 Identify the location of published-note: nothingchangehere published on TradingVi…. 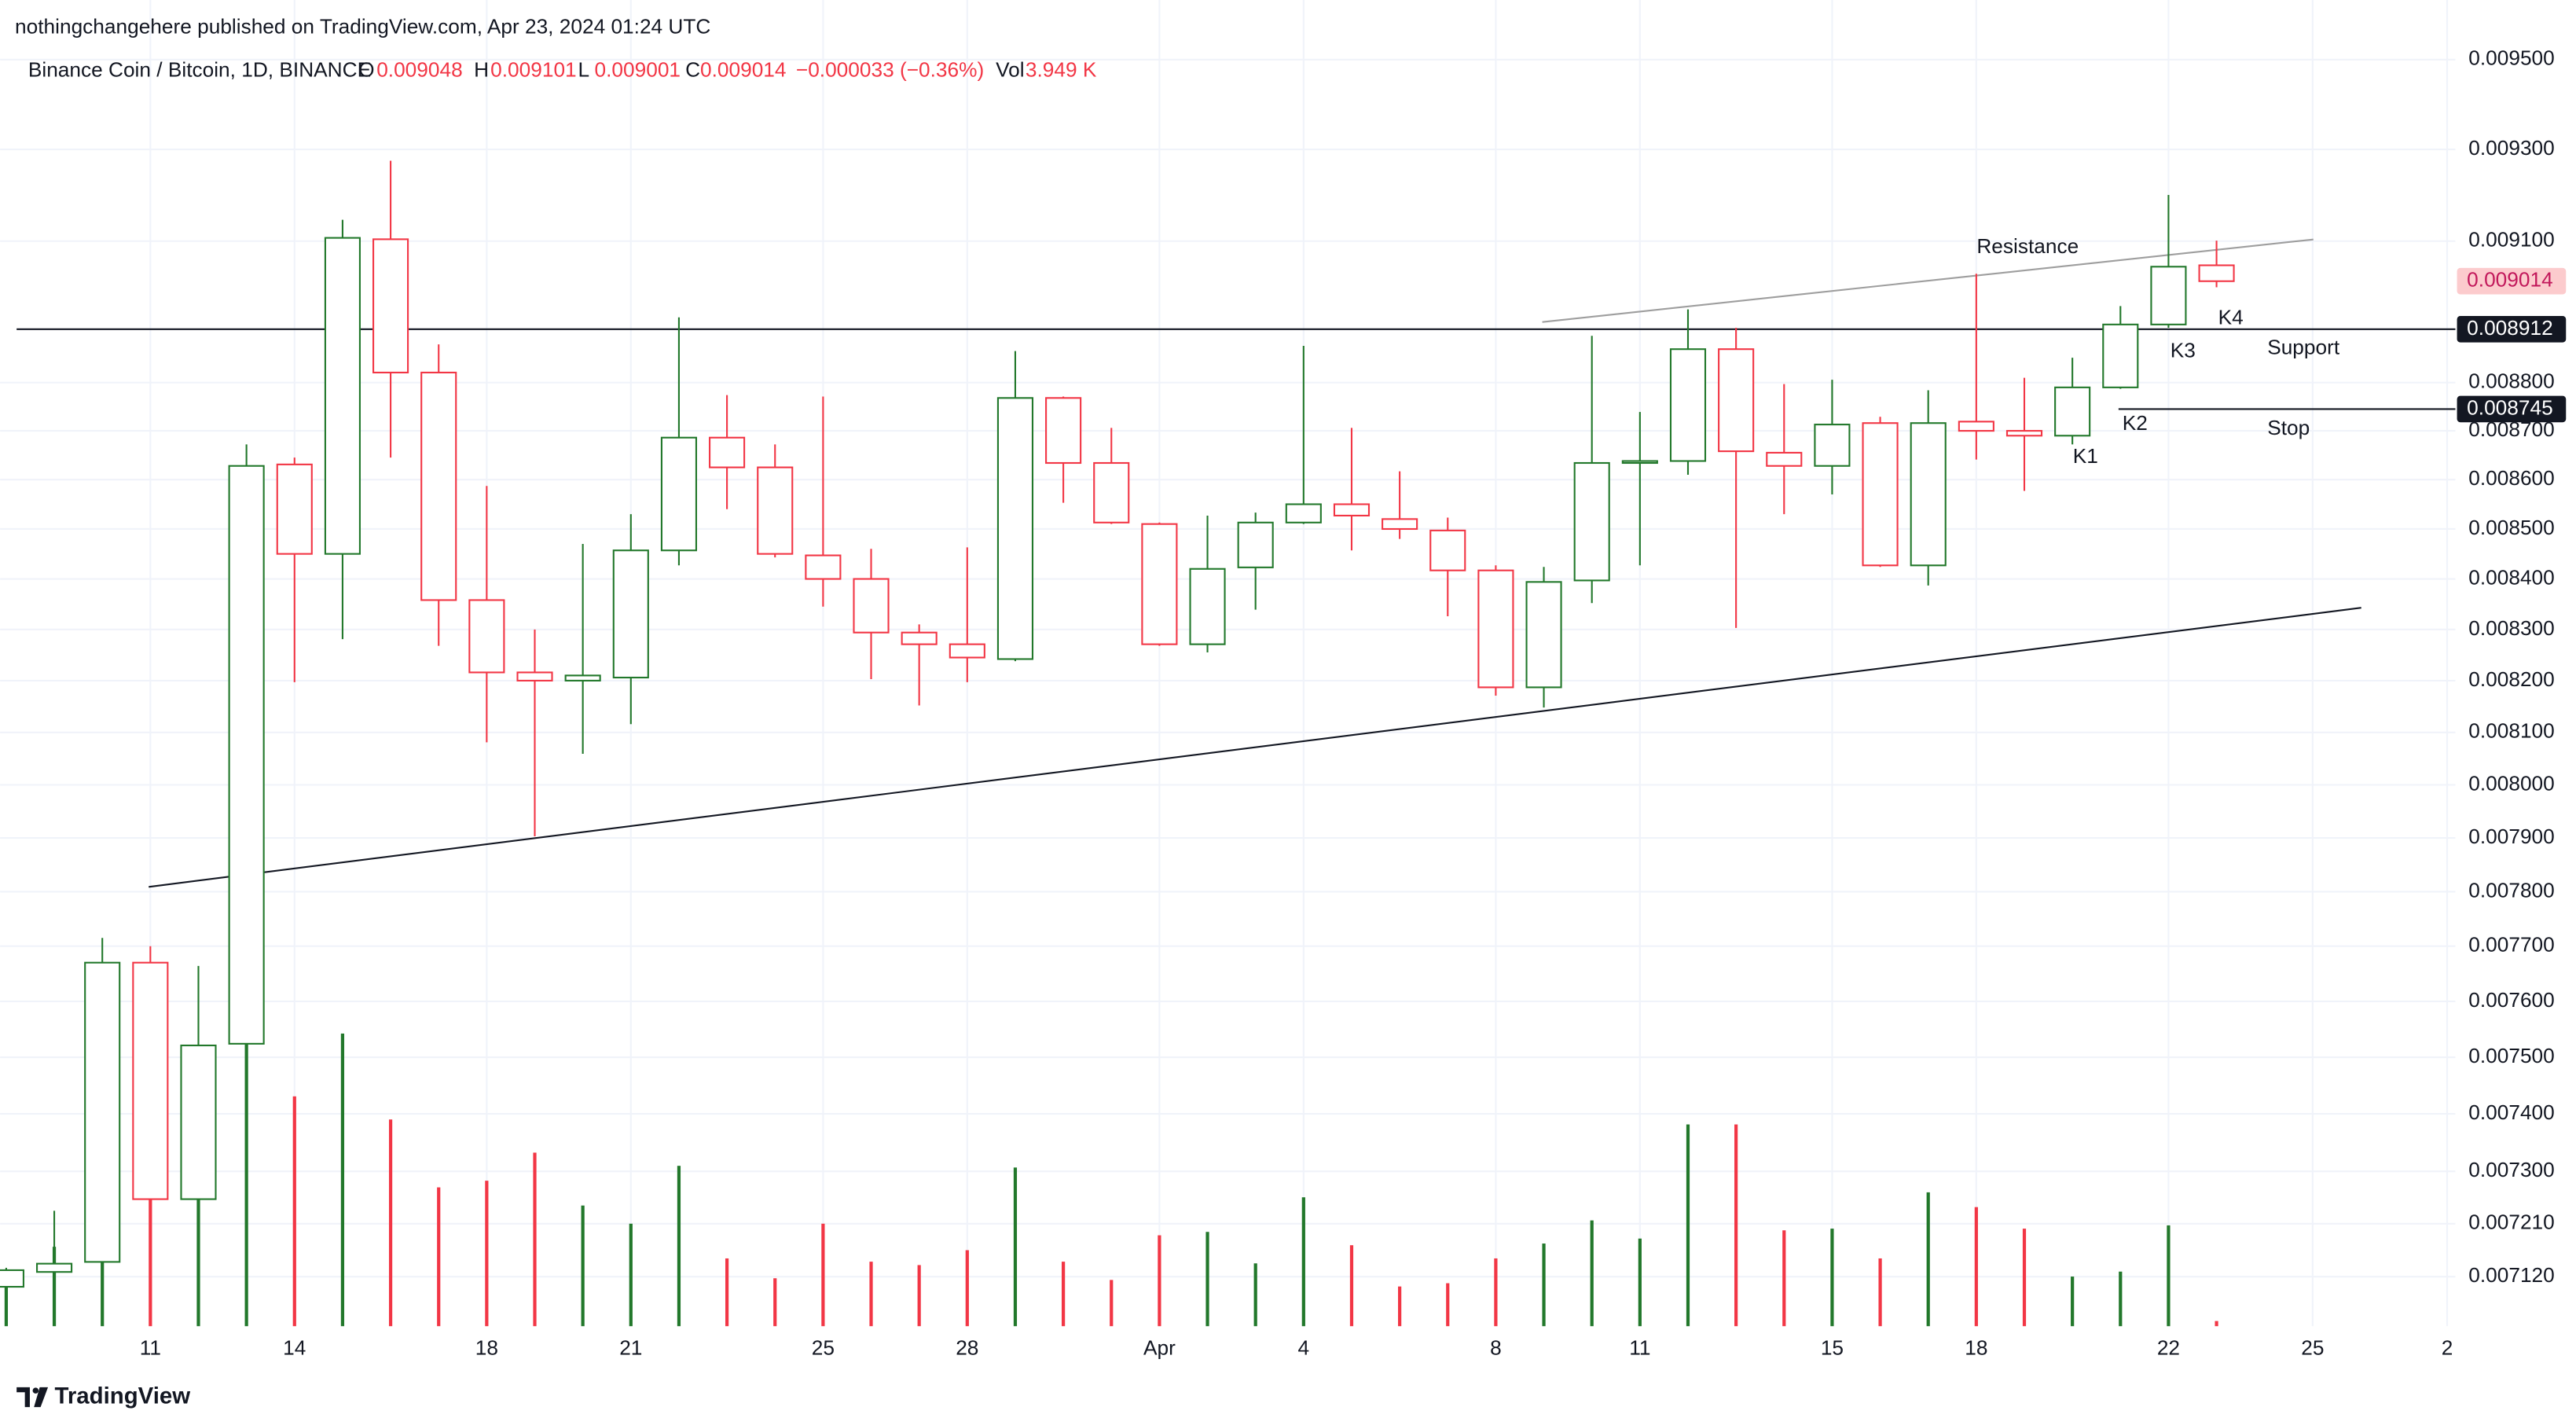
(362, 27).